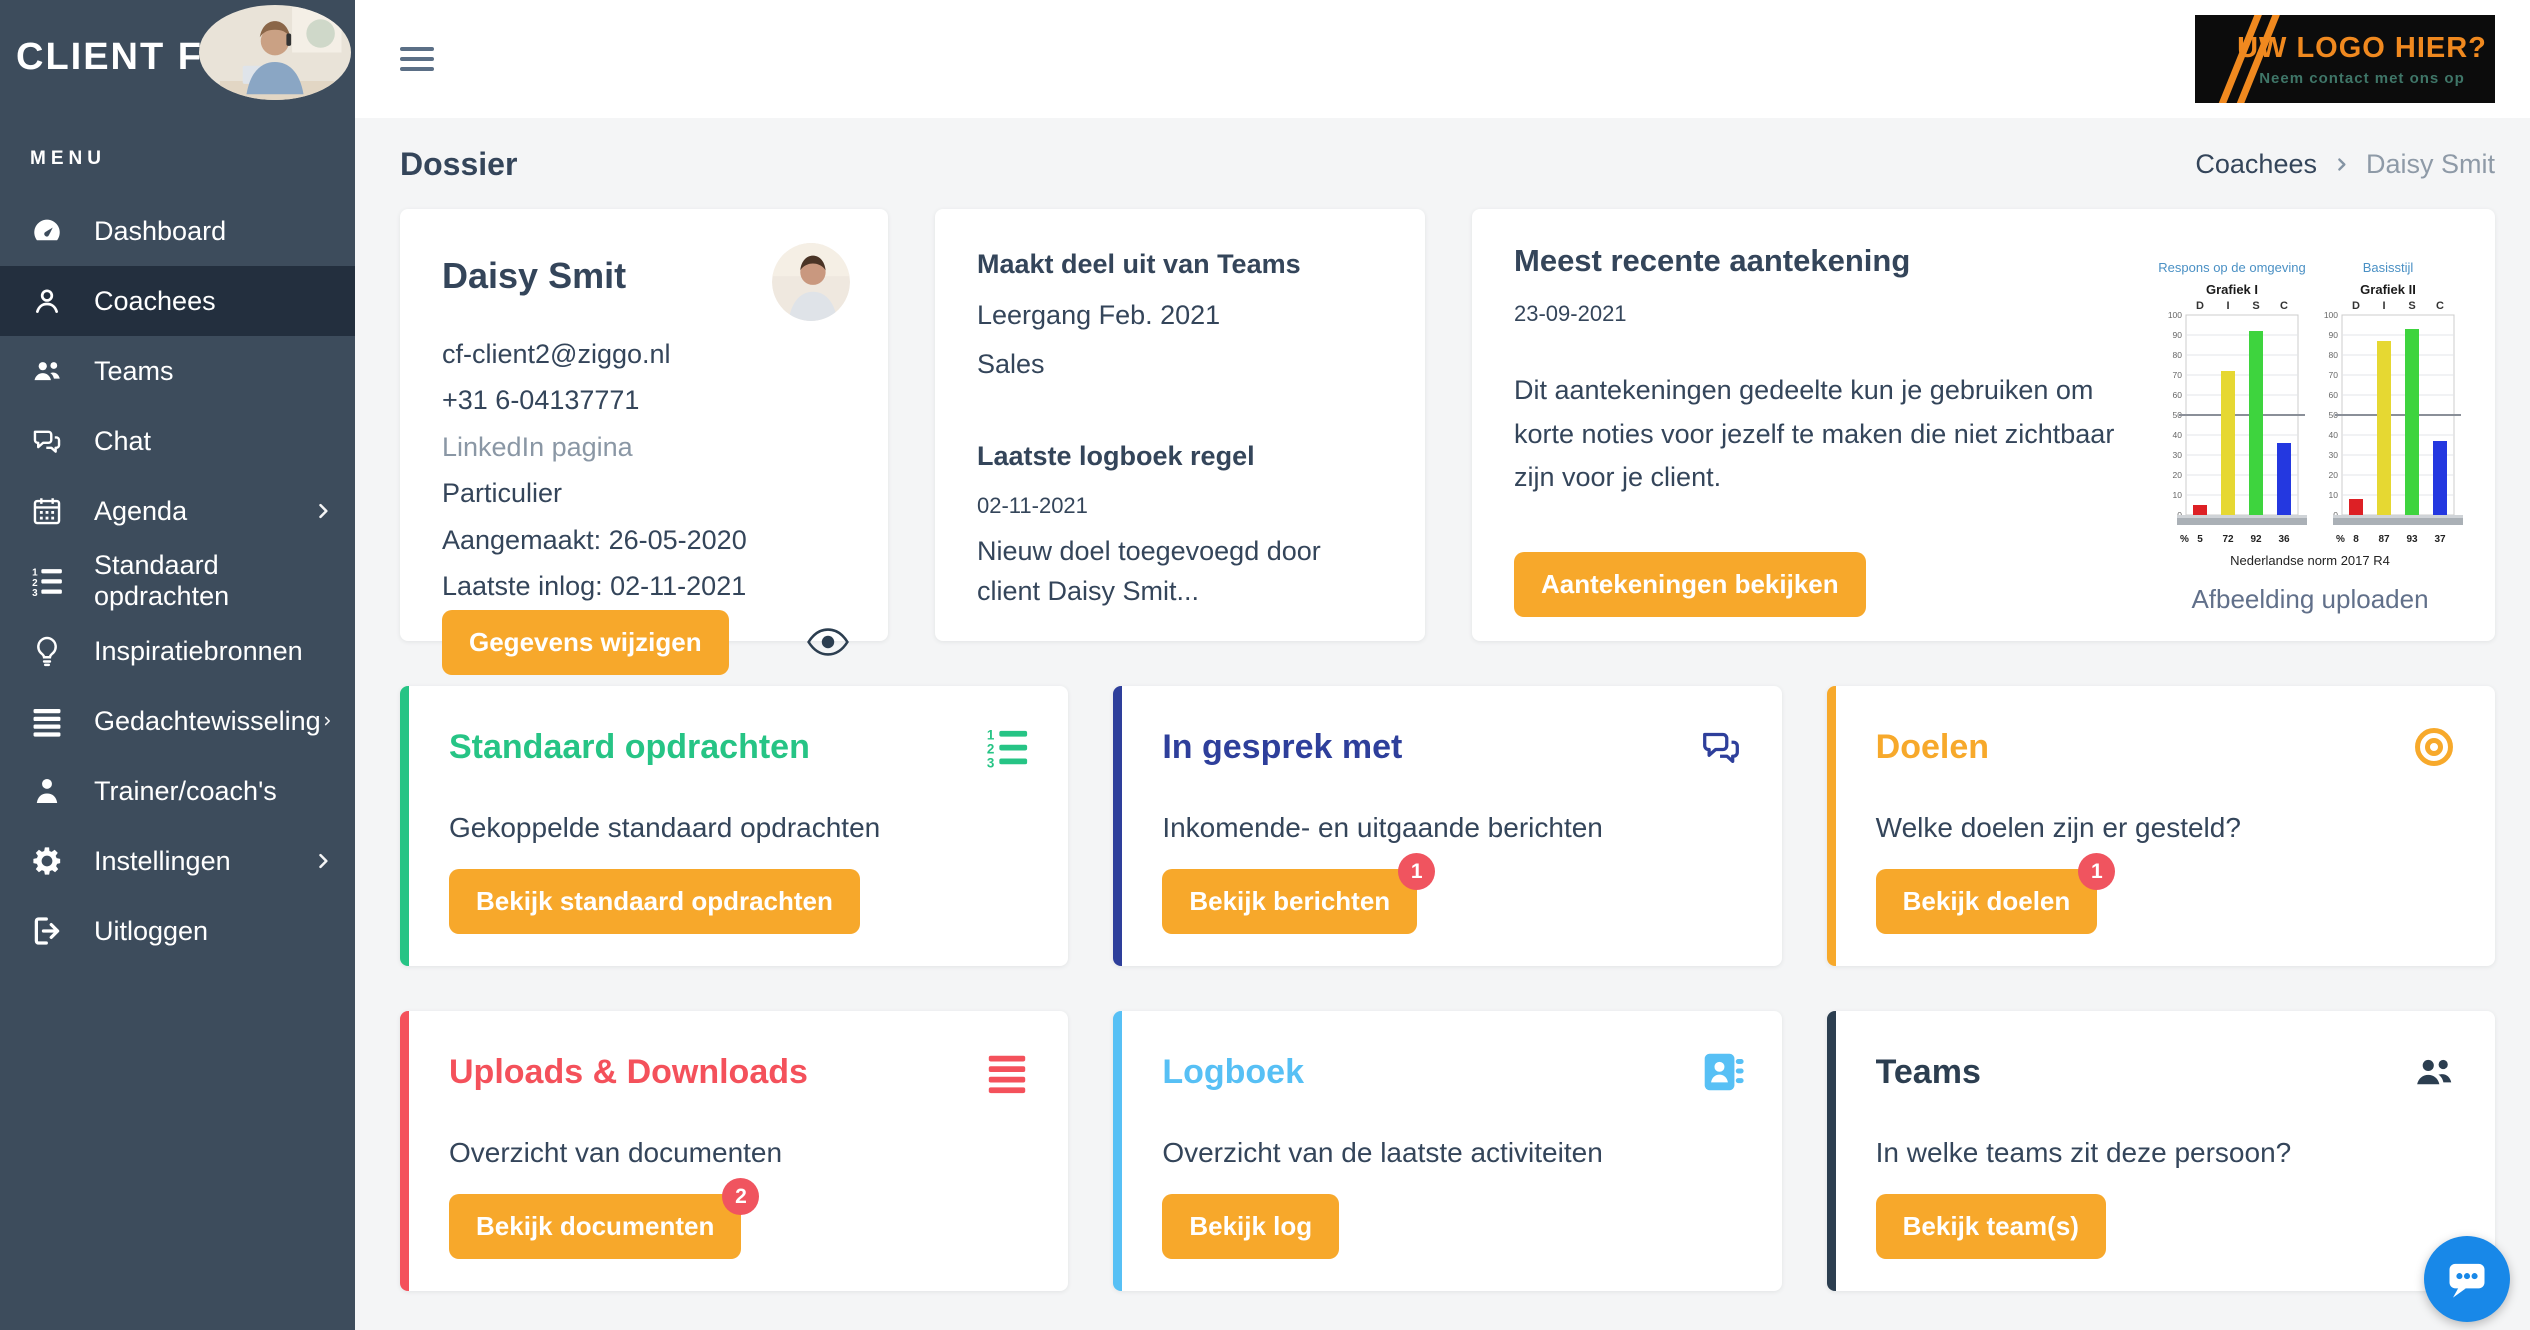  Describe the element at coordinates (654, 901) in the screenshot. I see `bekijk-standaard-opdrachten-button: Bekijk standaard opdrachten` at that location.